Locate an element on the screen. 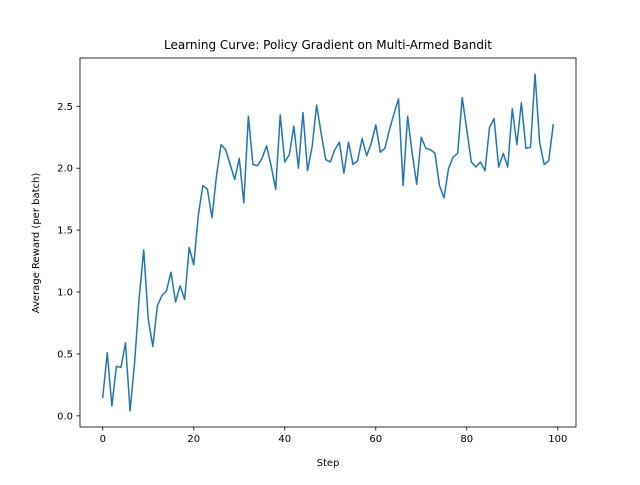 This screenshot has width=640, height=485. x-tick-label: 100 is located at coordinates (557, 439).